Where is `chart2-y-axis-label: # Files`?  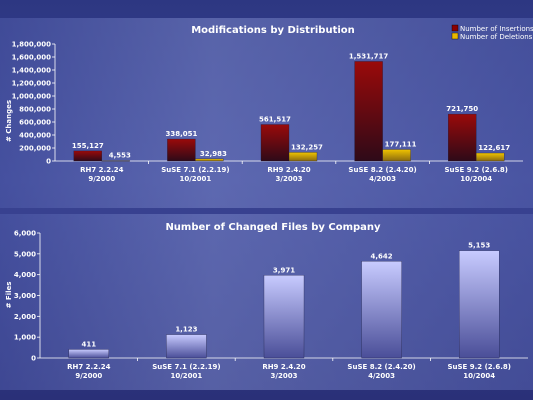 chart2-y-axis-label: # Files is located at coordinates (9, 295).